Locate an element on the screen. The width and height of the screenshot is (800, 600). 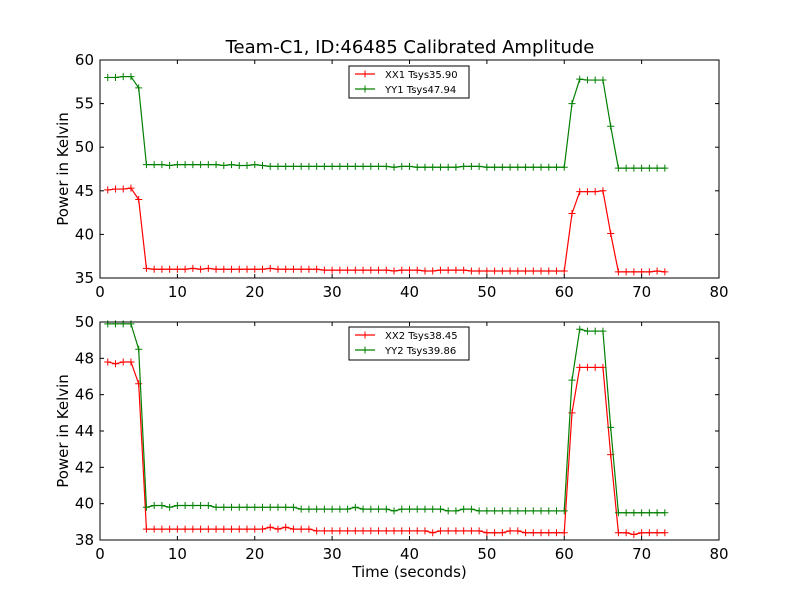
y-tick-label: 50 is located at coordinates (84, 147).